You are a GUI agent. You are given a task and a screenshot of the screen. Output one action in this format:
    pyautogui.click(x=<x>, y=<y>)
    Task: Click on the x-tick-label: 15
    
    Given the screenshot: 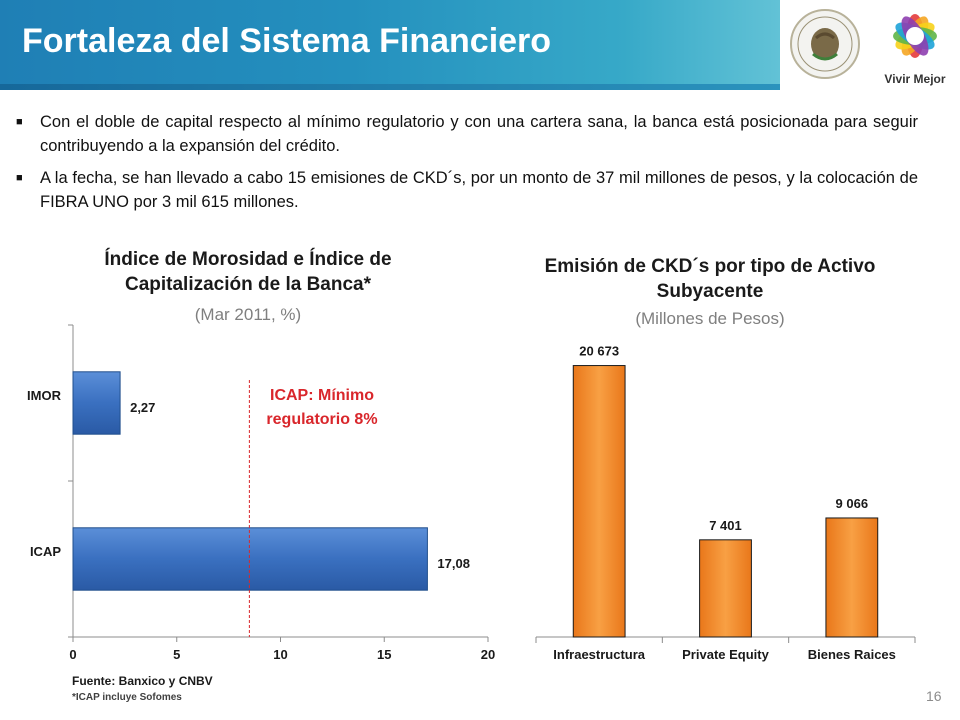 What is the action you would take?
    pyautogui.click(x=384, y=654)
    